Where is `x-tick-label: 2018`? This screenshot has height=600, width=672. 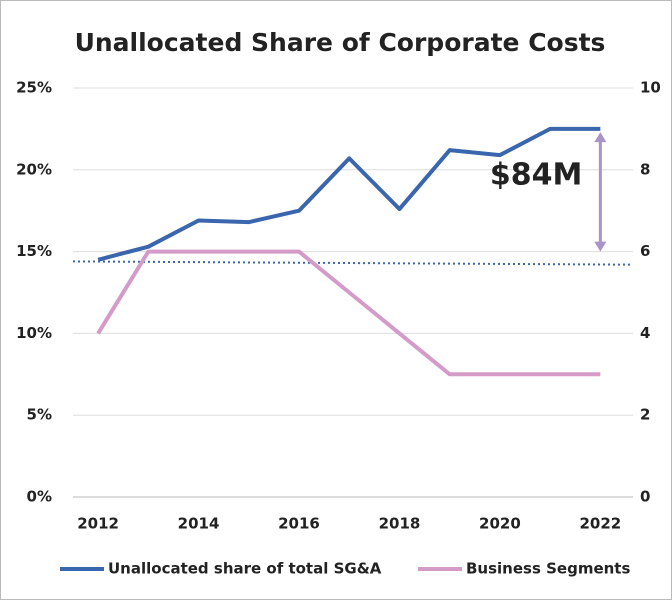 x-tick-label: 2018 is located at coordinates (400, 524).